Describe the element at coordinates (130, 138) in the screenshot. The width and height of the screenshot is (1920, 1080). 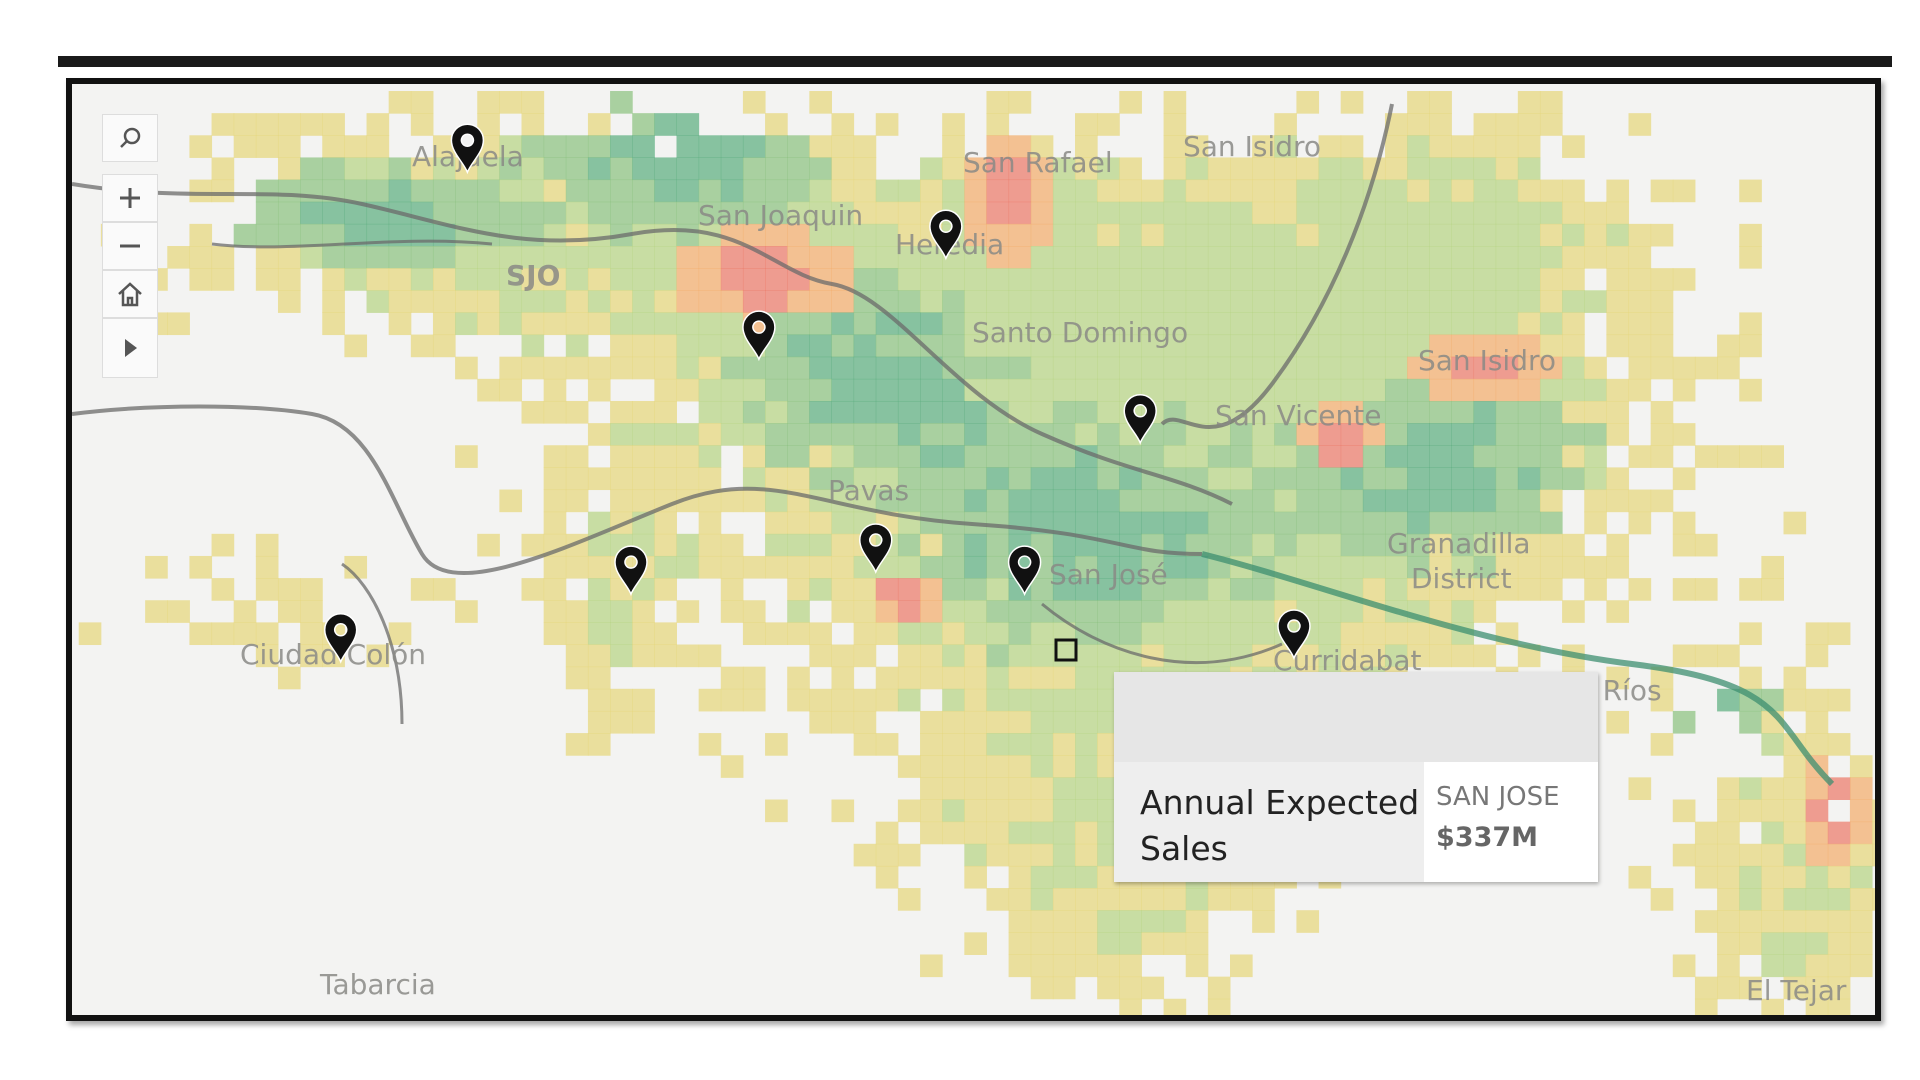
I see `search-button` at that location.